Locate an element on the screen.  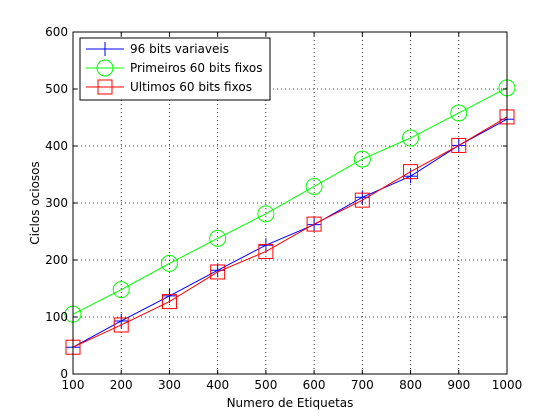
x-tick-label: 300 is located at coordinates (169, 385).